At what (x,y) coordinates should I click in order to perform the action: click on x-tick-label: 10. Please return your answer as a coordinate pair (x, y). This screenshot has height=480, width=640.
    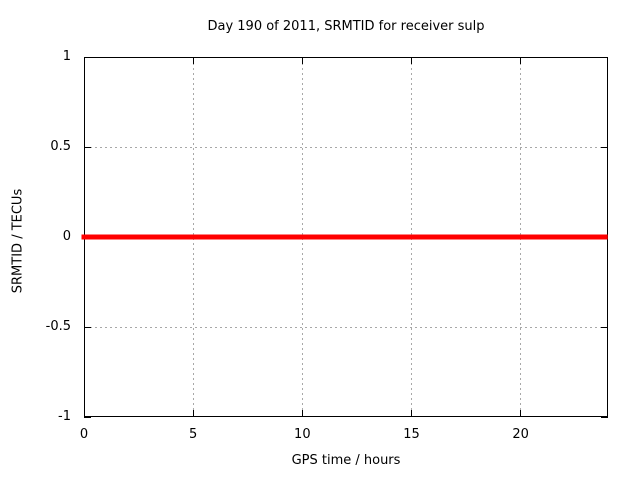
    Looking at the image, I should click on (302, 434).